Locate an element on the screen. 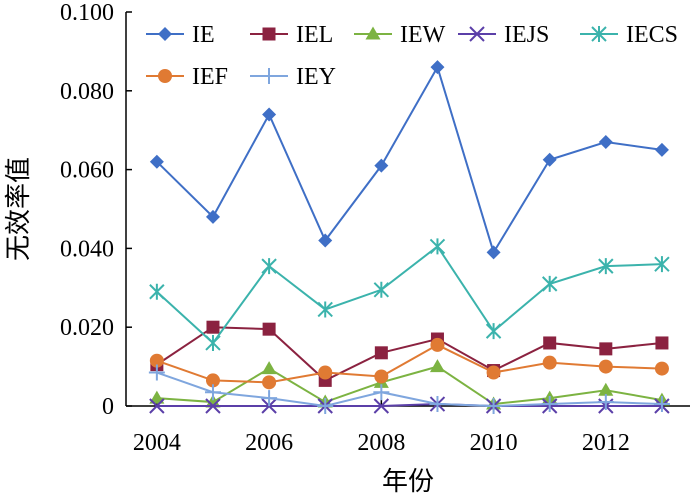  point-ie-2006 is located at coordinates (269, 114).